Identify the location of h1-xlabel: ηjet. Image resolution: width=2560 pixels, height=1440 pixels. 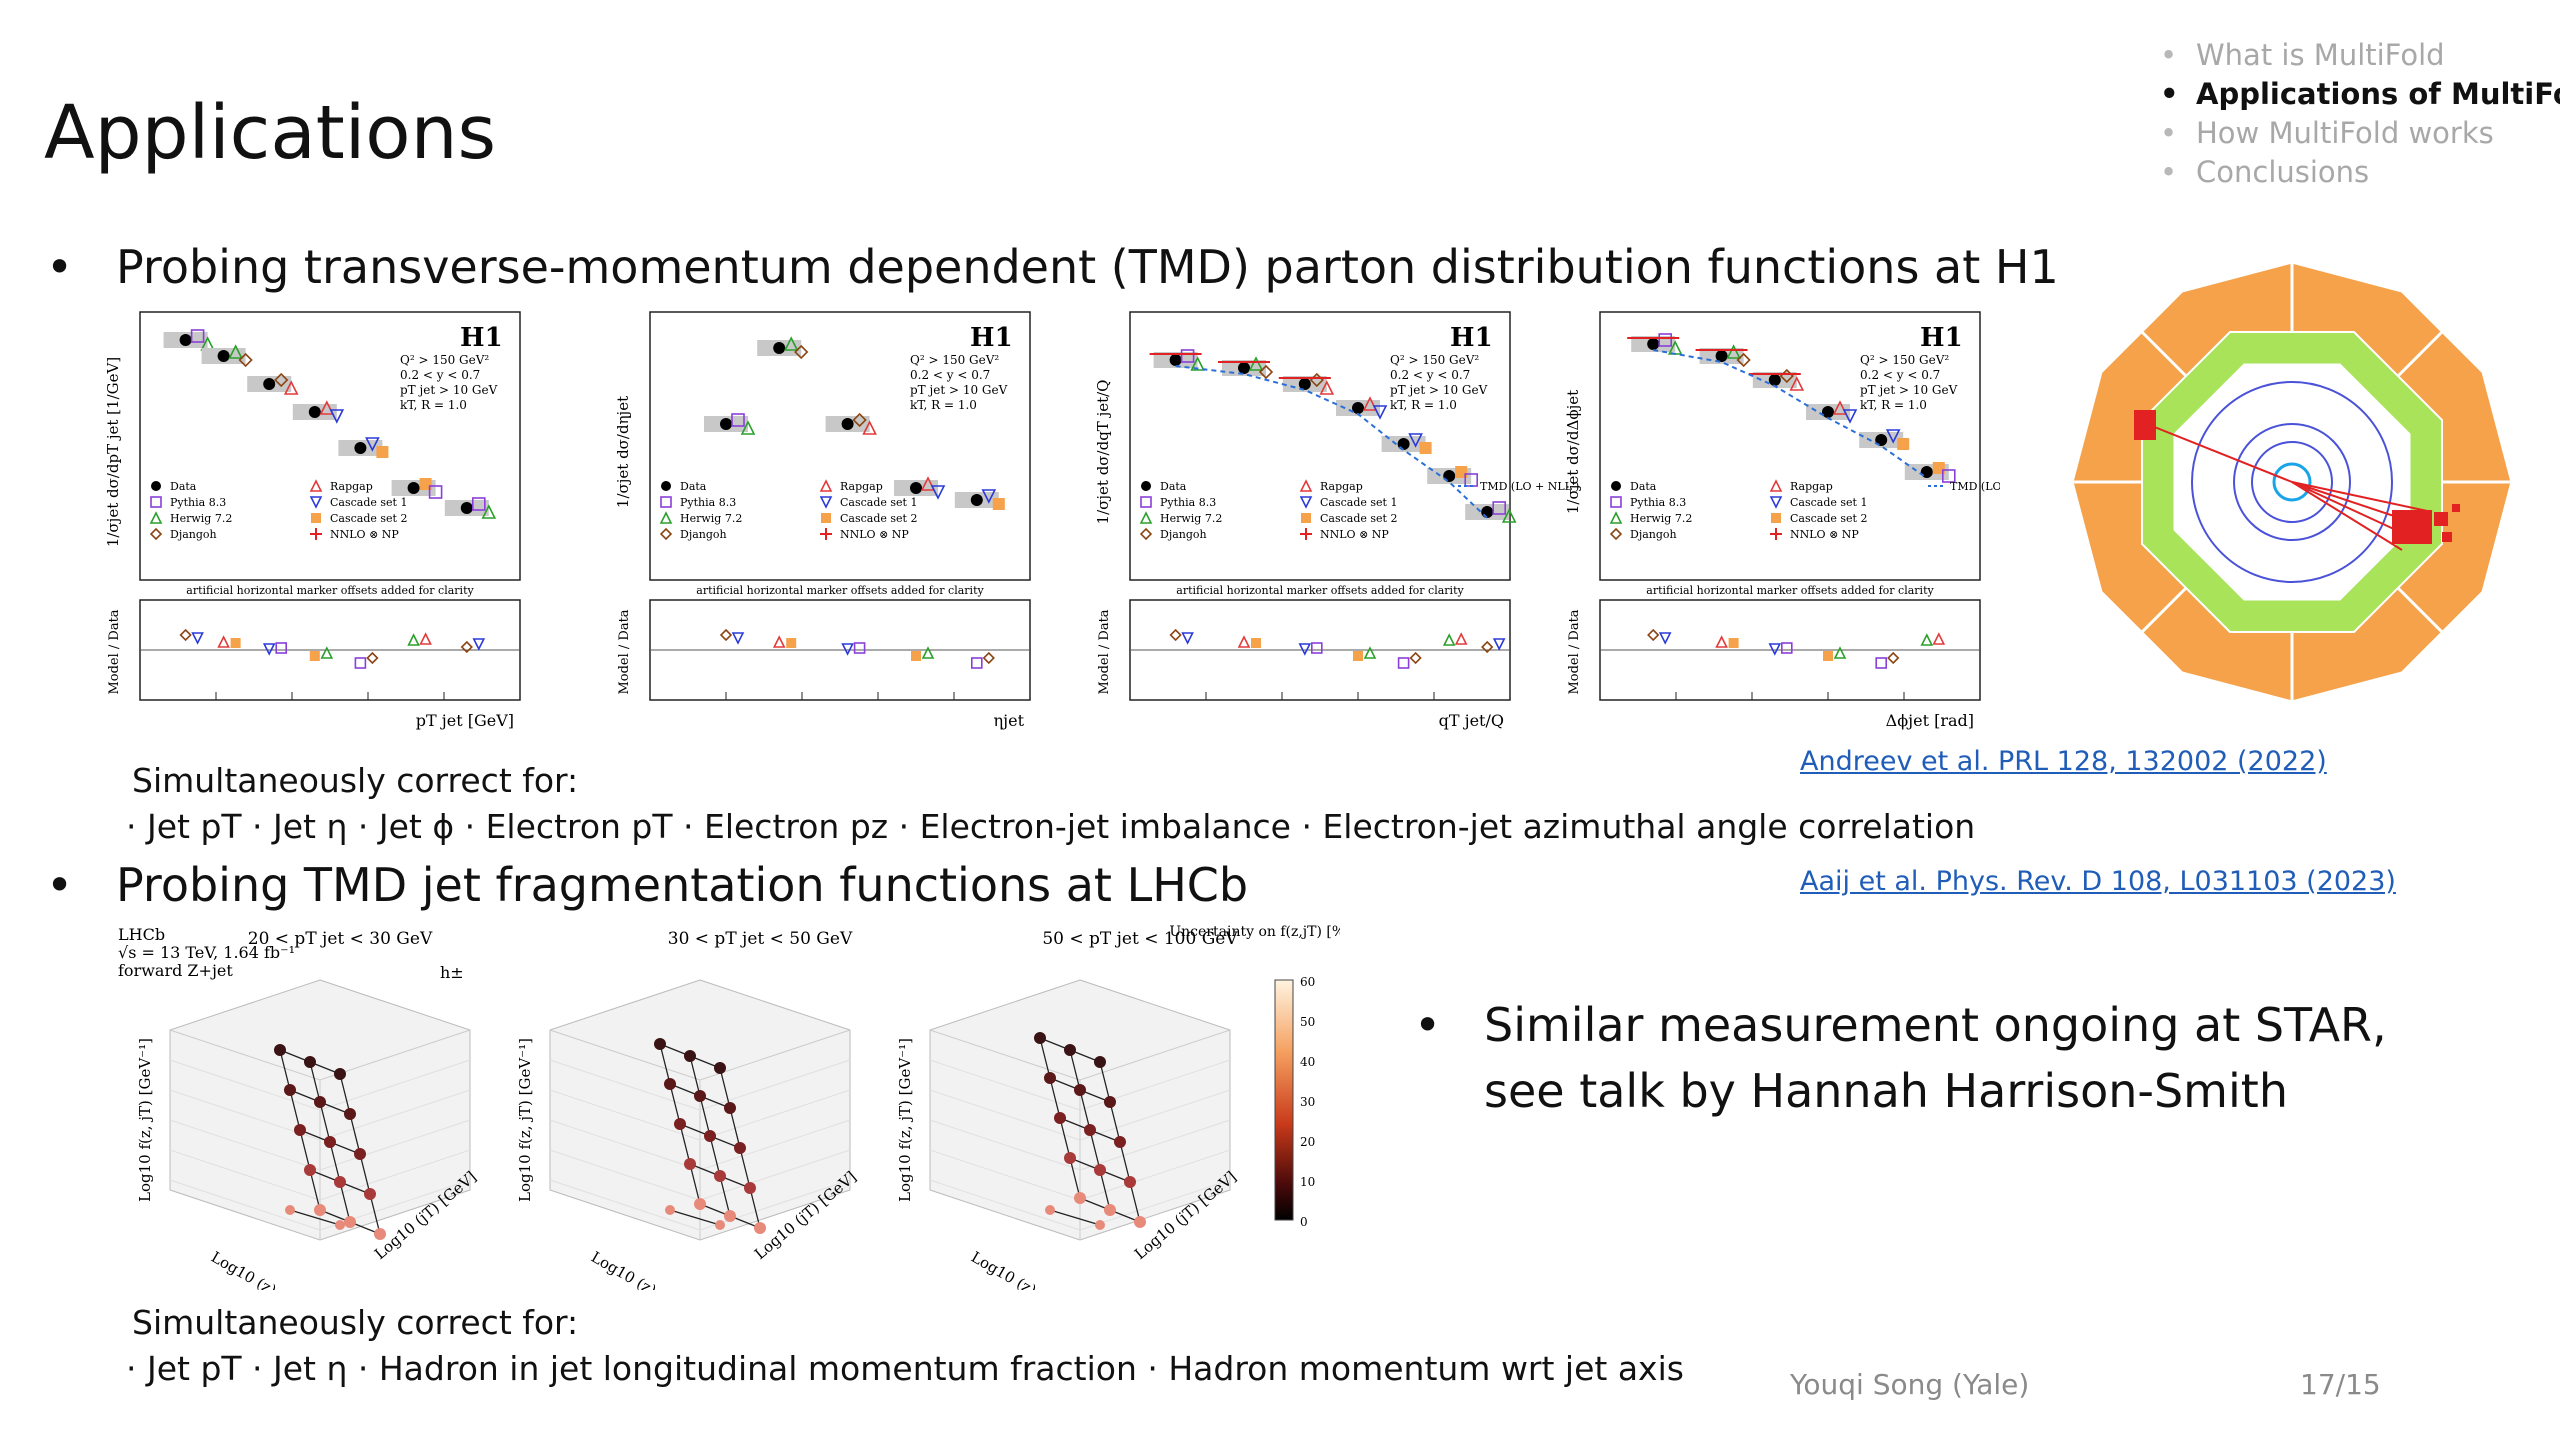
(1009, 720).